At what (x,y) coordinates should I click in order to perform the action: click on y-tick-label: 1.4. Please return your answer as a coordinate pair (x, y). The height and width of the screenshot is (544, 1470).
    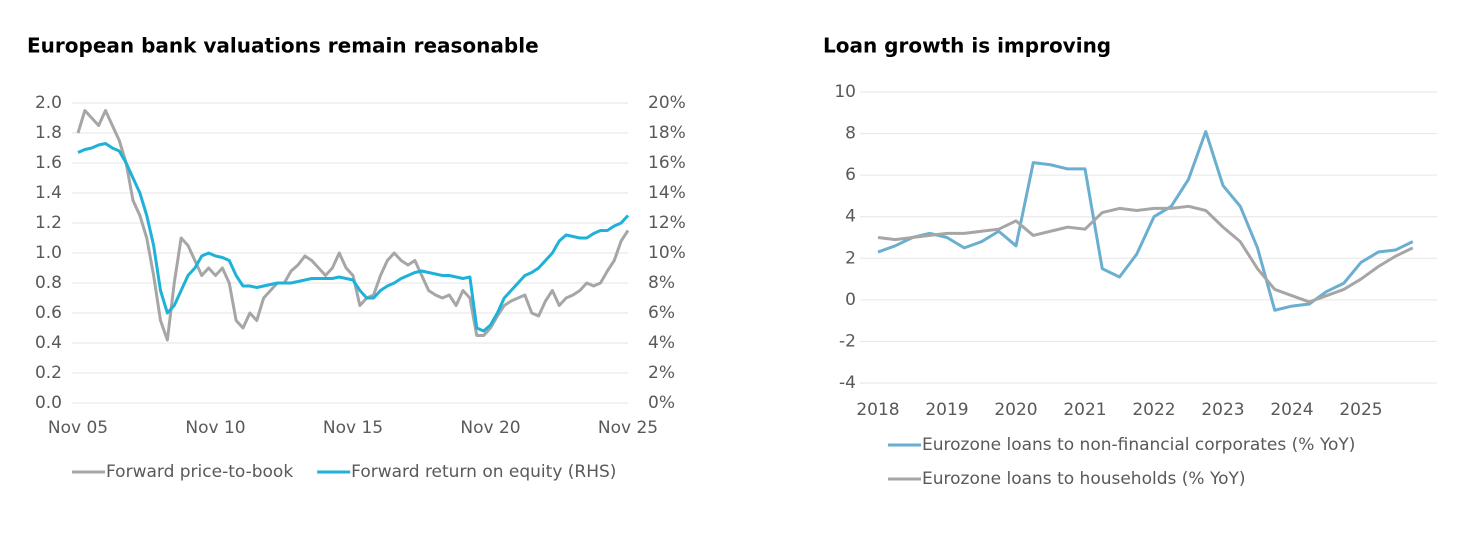
    Looking at the image, I should click on (48, 193).